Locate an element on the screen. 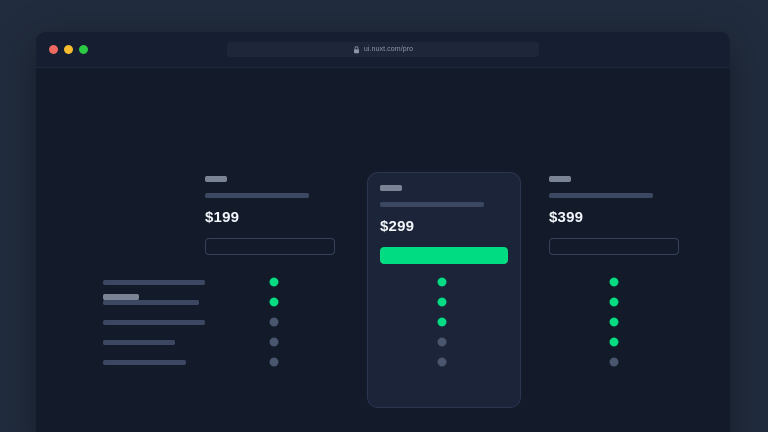  address-bar: ui.nuxt.com/pro is located at coordinates (383, 49).